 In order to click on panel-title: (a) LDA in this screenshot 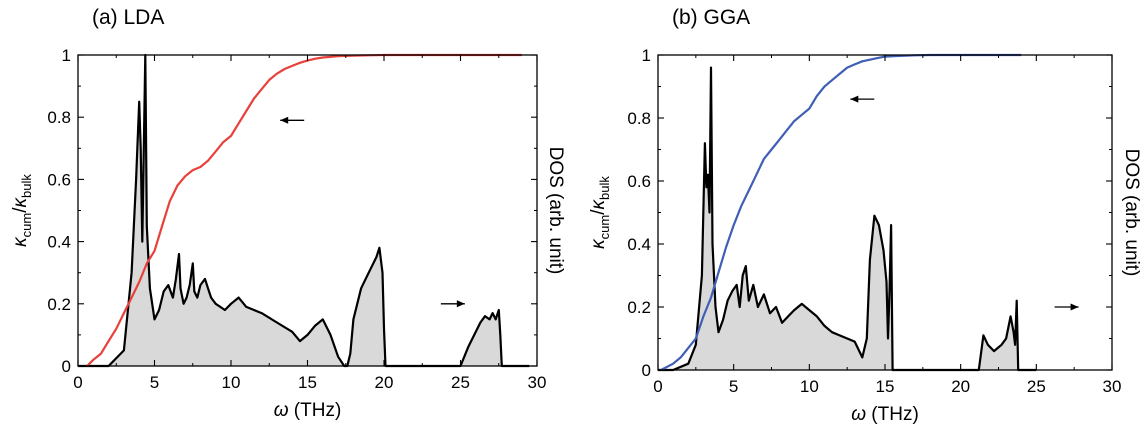, I will do `click(128, 17)`.